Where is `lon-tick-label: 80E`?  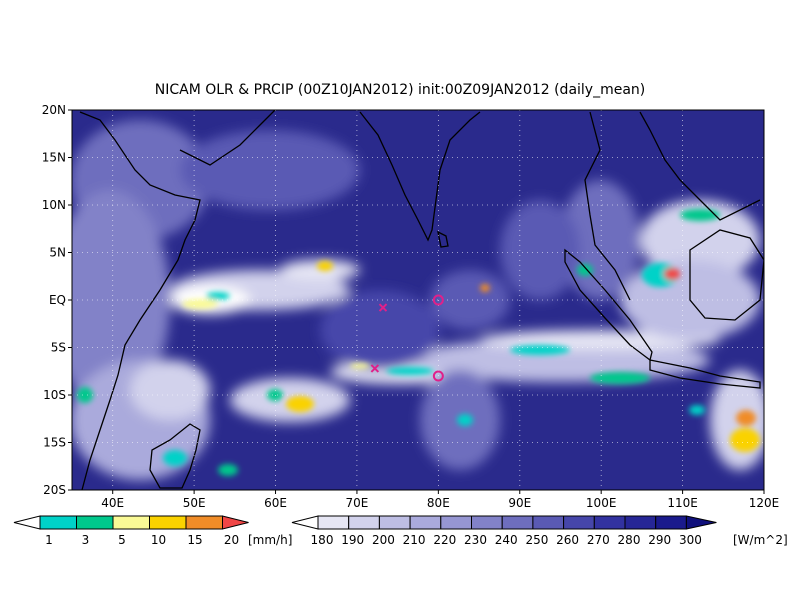 lon-tick-label: 80E is located at coordinates (438, 503).